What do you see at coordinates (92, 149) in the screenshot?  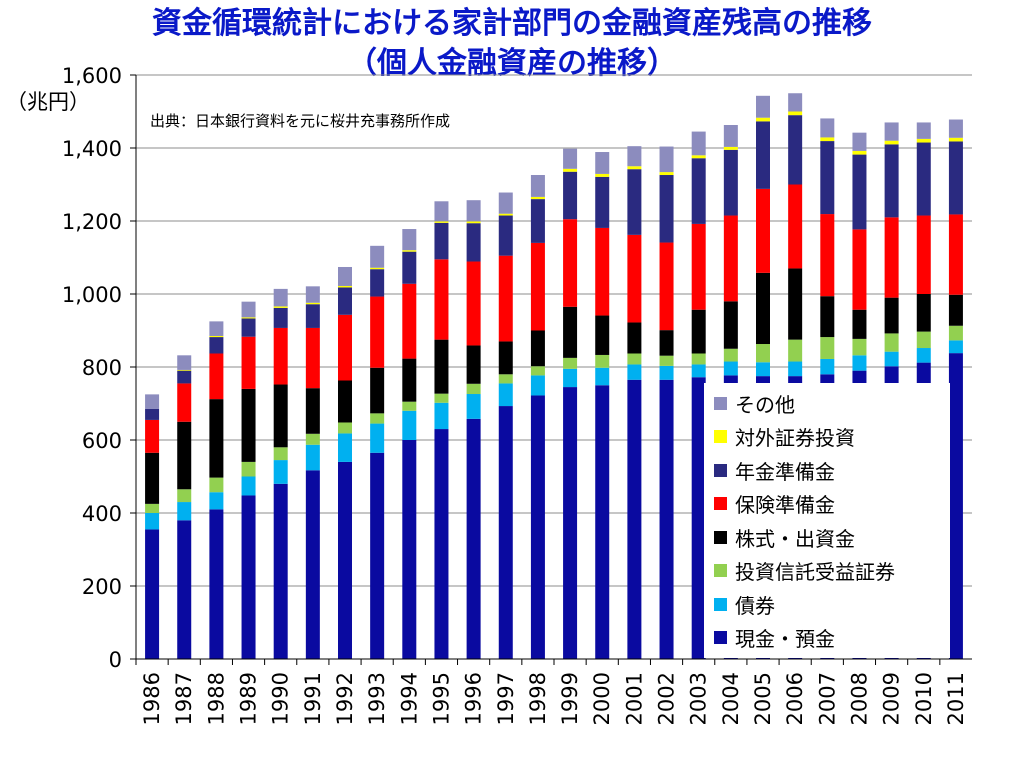 I see `y-tick-label: 1,400` at bounding box center [92, 149].